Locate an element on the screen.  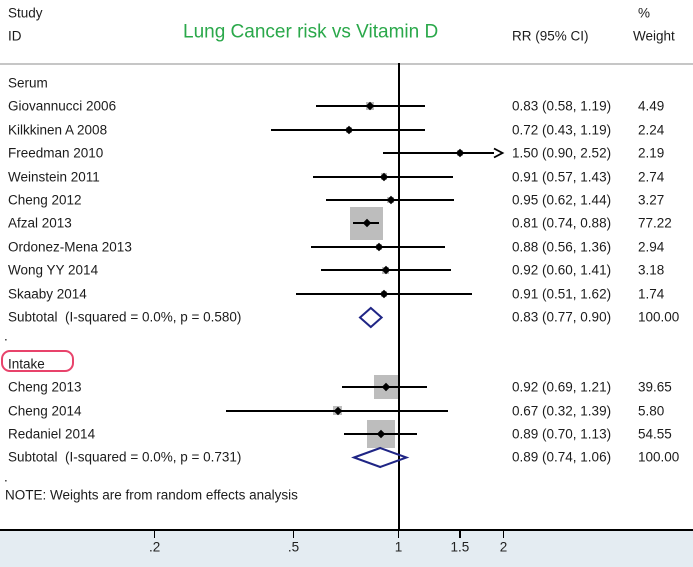
study-label: Weinstein 2011 is located at coordinates (54, 176).